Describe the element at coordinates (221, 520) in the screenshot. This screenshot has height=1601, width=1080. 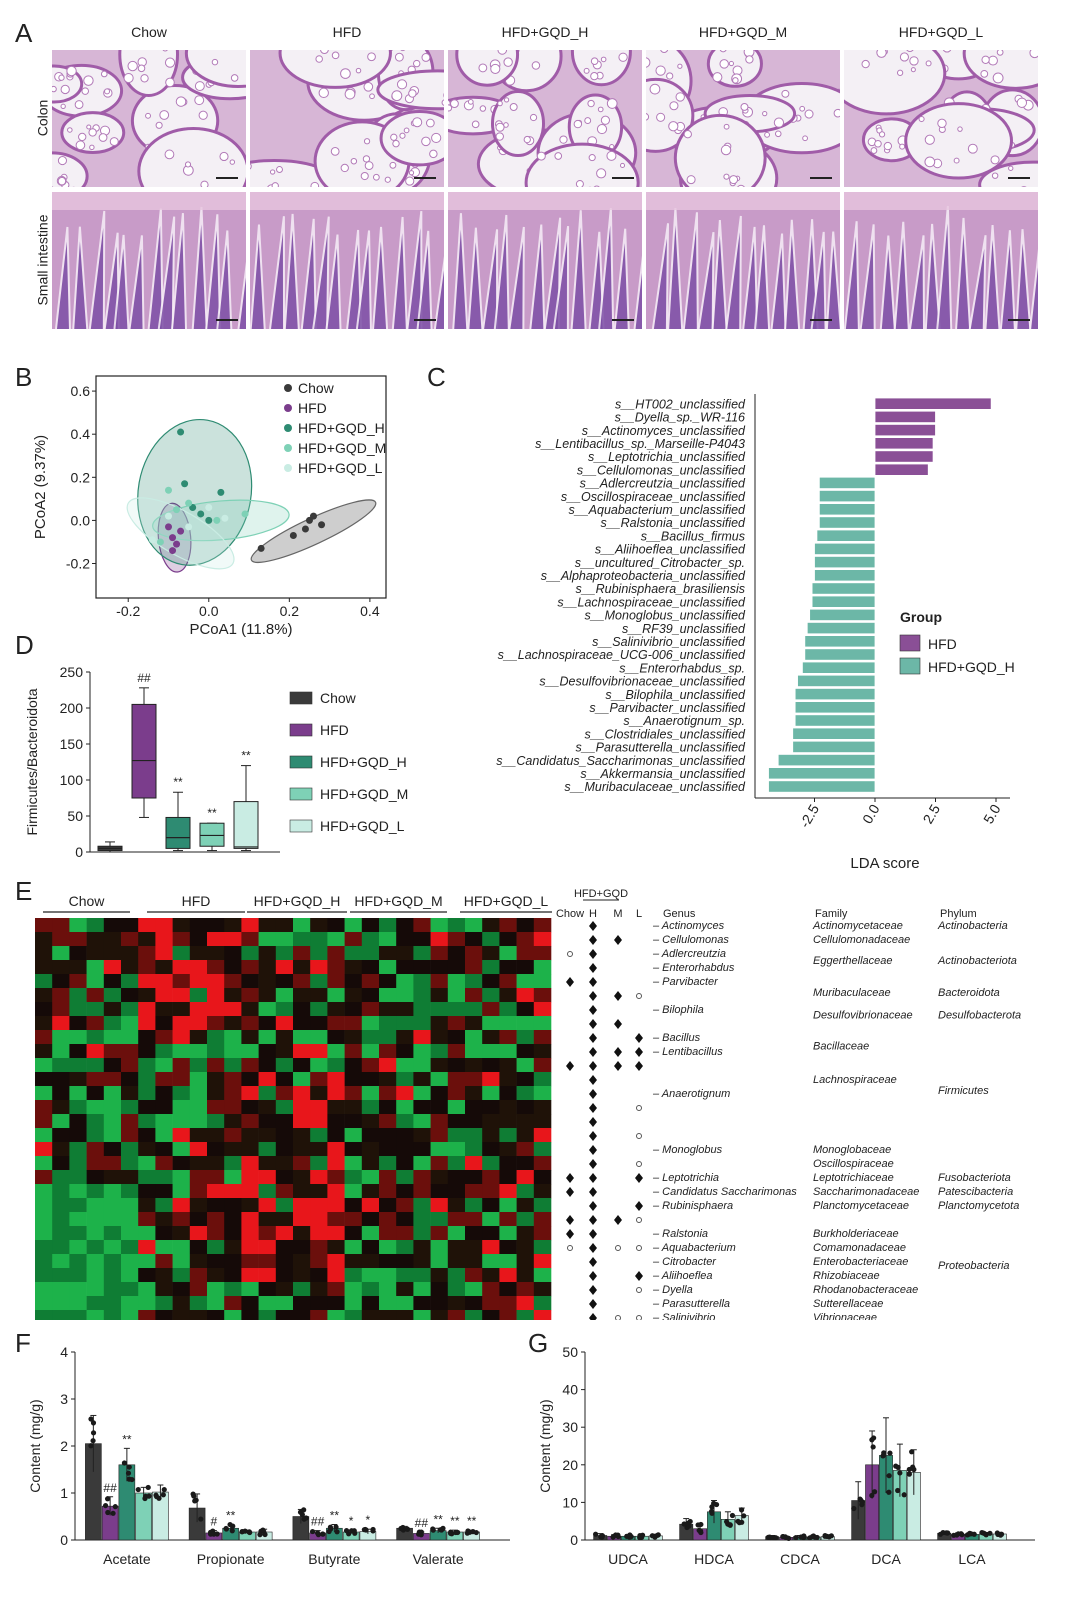
I see `confidence-ellipse` at that location.